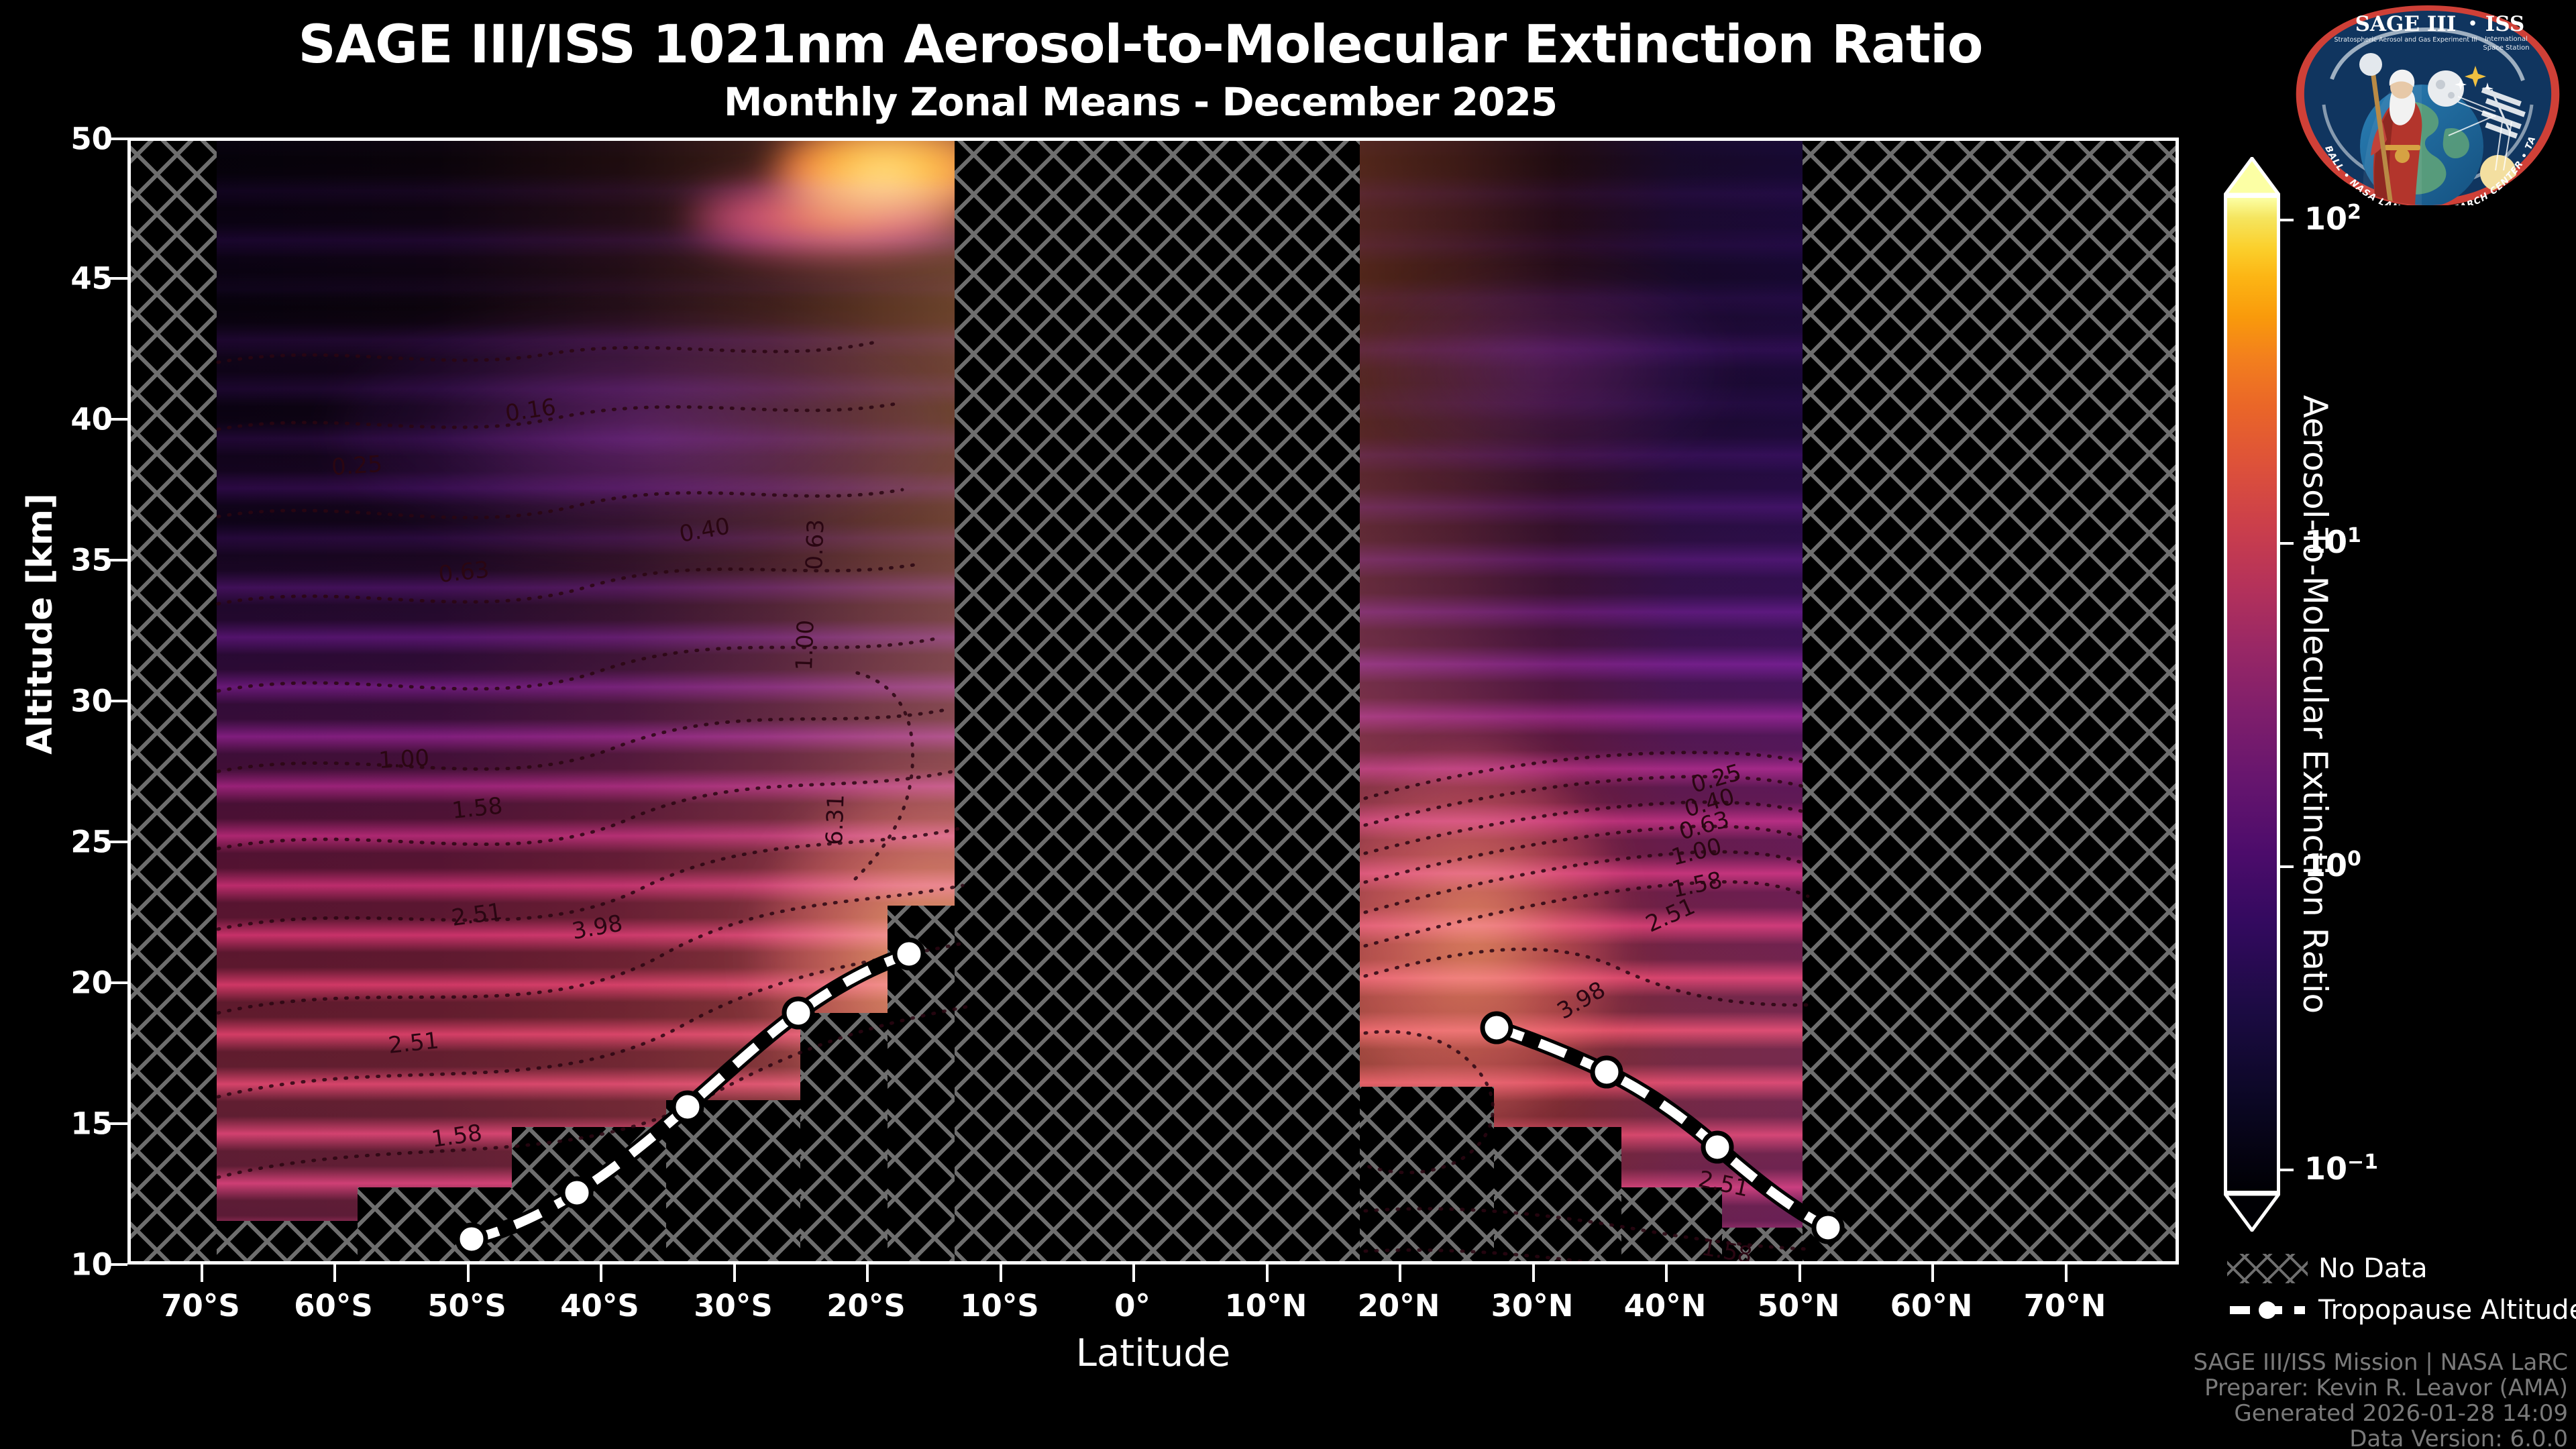 The width and height of the screenshot is (2576, 1449). Describe the element at coordinates (2402, 155) in the screenshot. I see `sage-medallion` at that location.